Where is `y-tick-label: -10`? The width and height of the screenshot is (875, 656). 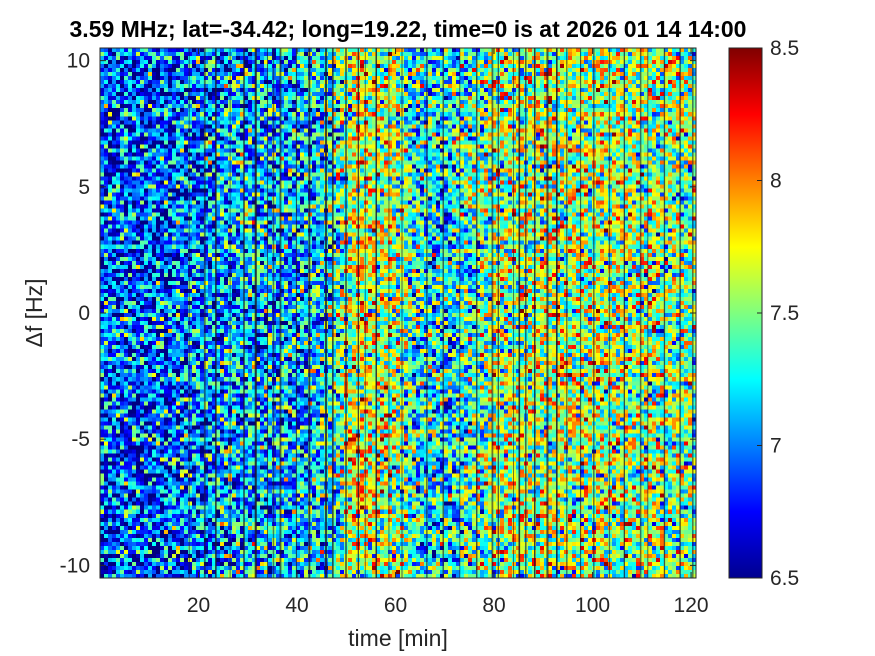
y-tick-label: -10 is located at coordinates (75, 565).